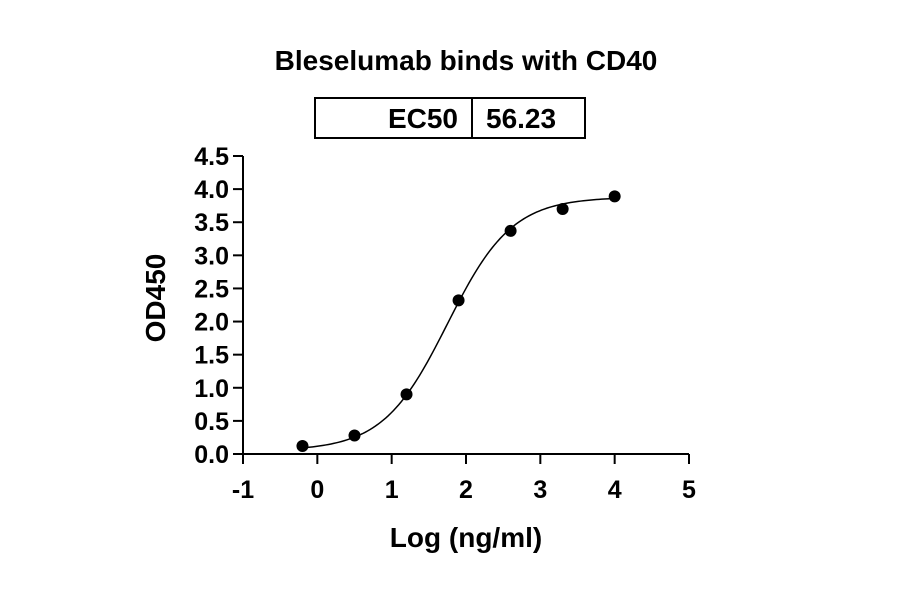 The height and width of the screenshot is (594, 900). Describe the element at coordinates (466, 60) in the screenshot. I see `chart-title: Bleselumab binds with CD40` at that location.